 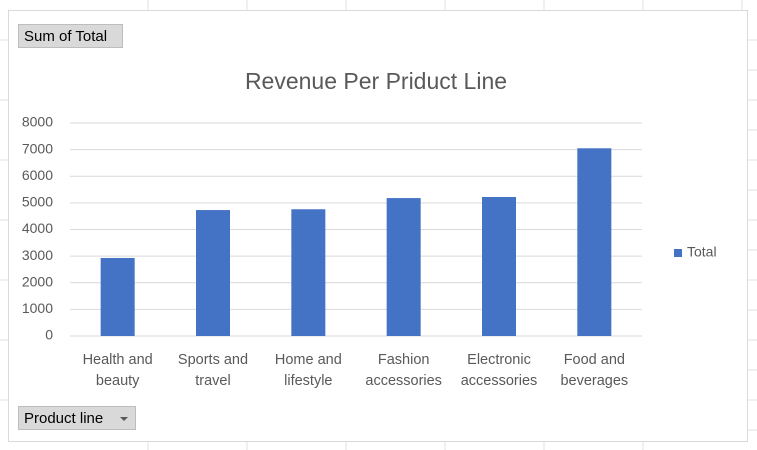 I want to click on y-tick-label: 5000, so click(x=37, y=202).